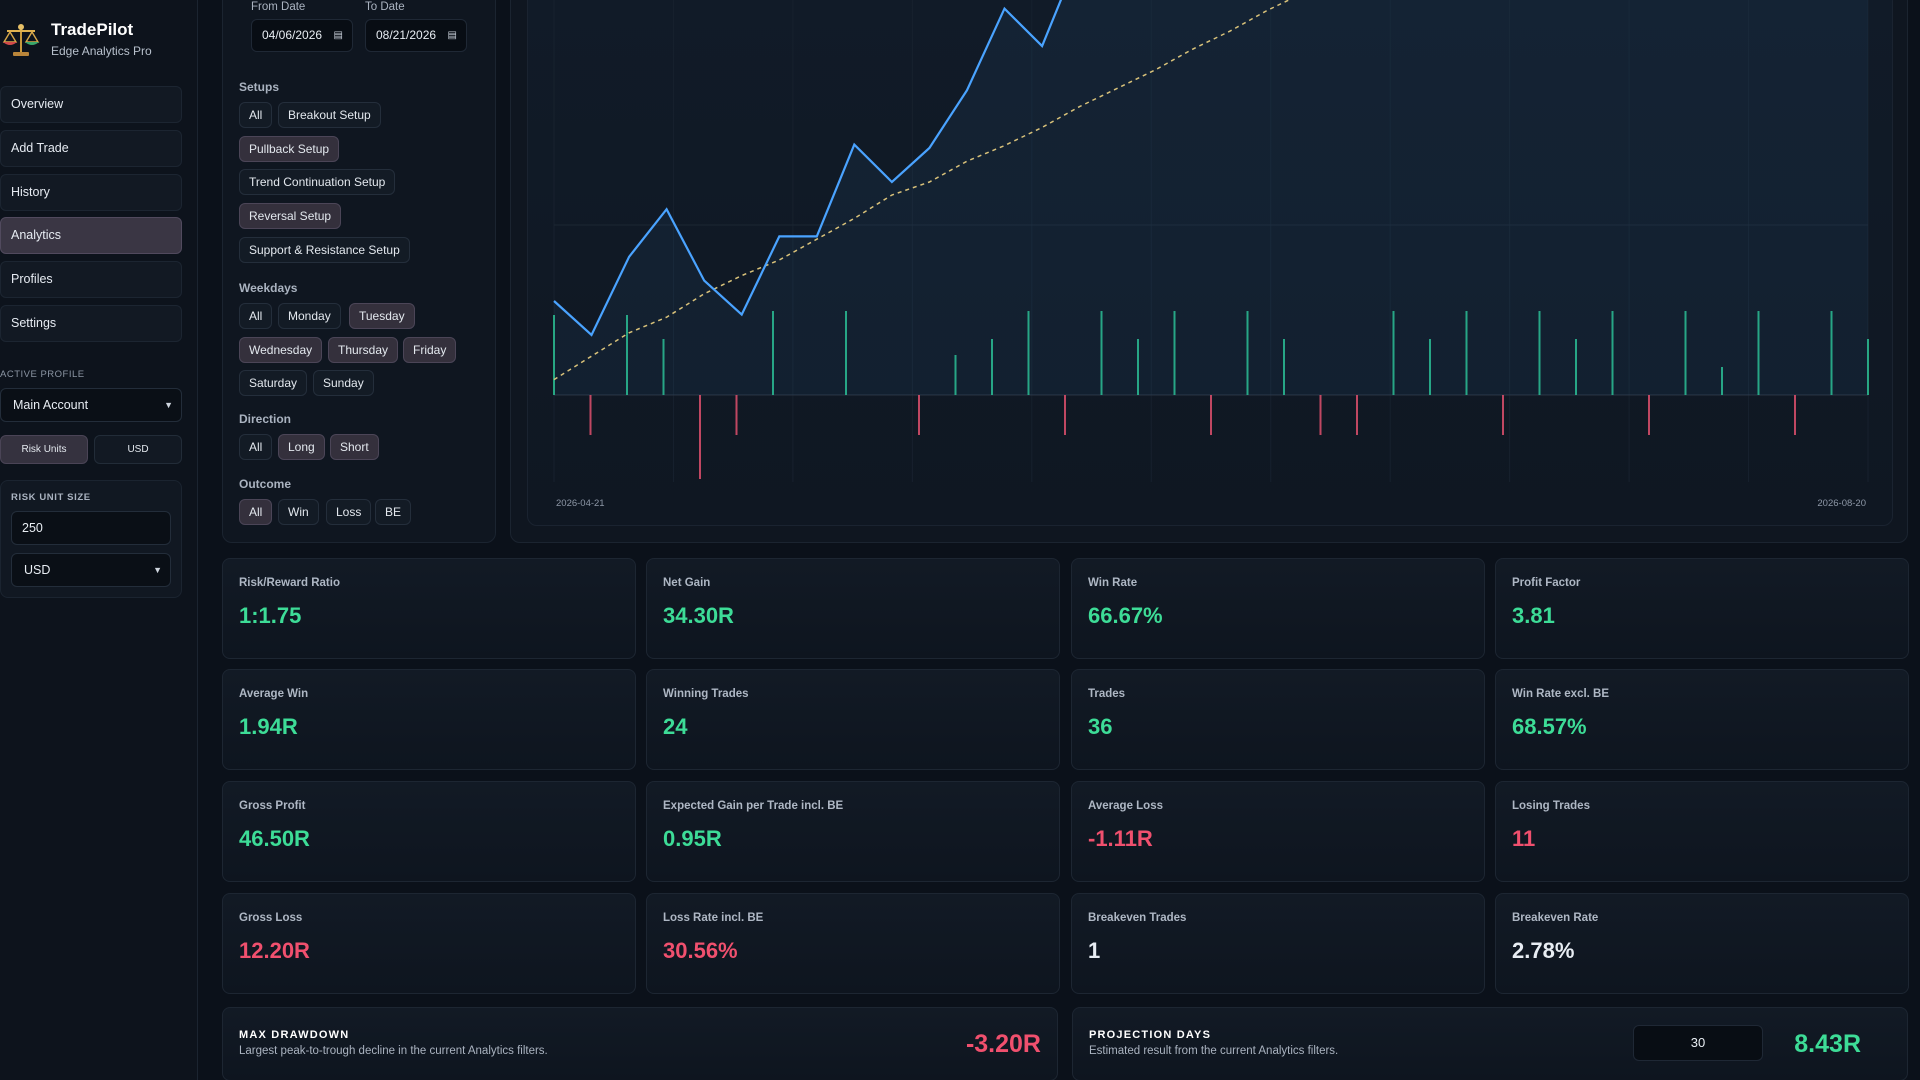 The width and height of the screenshot is (1920, 1080). I want to click on nav-history: History, so click(91, 192).